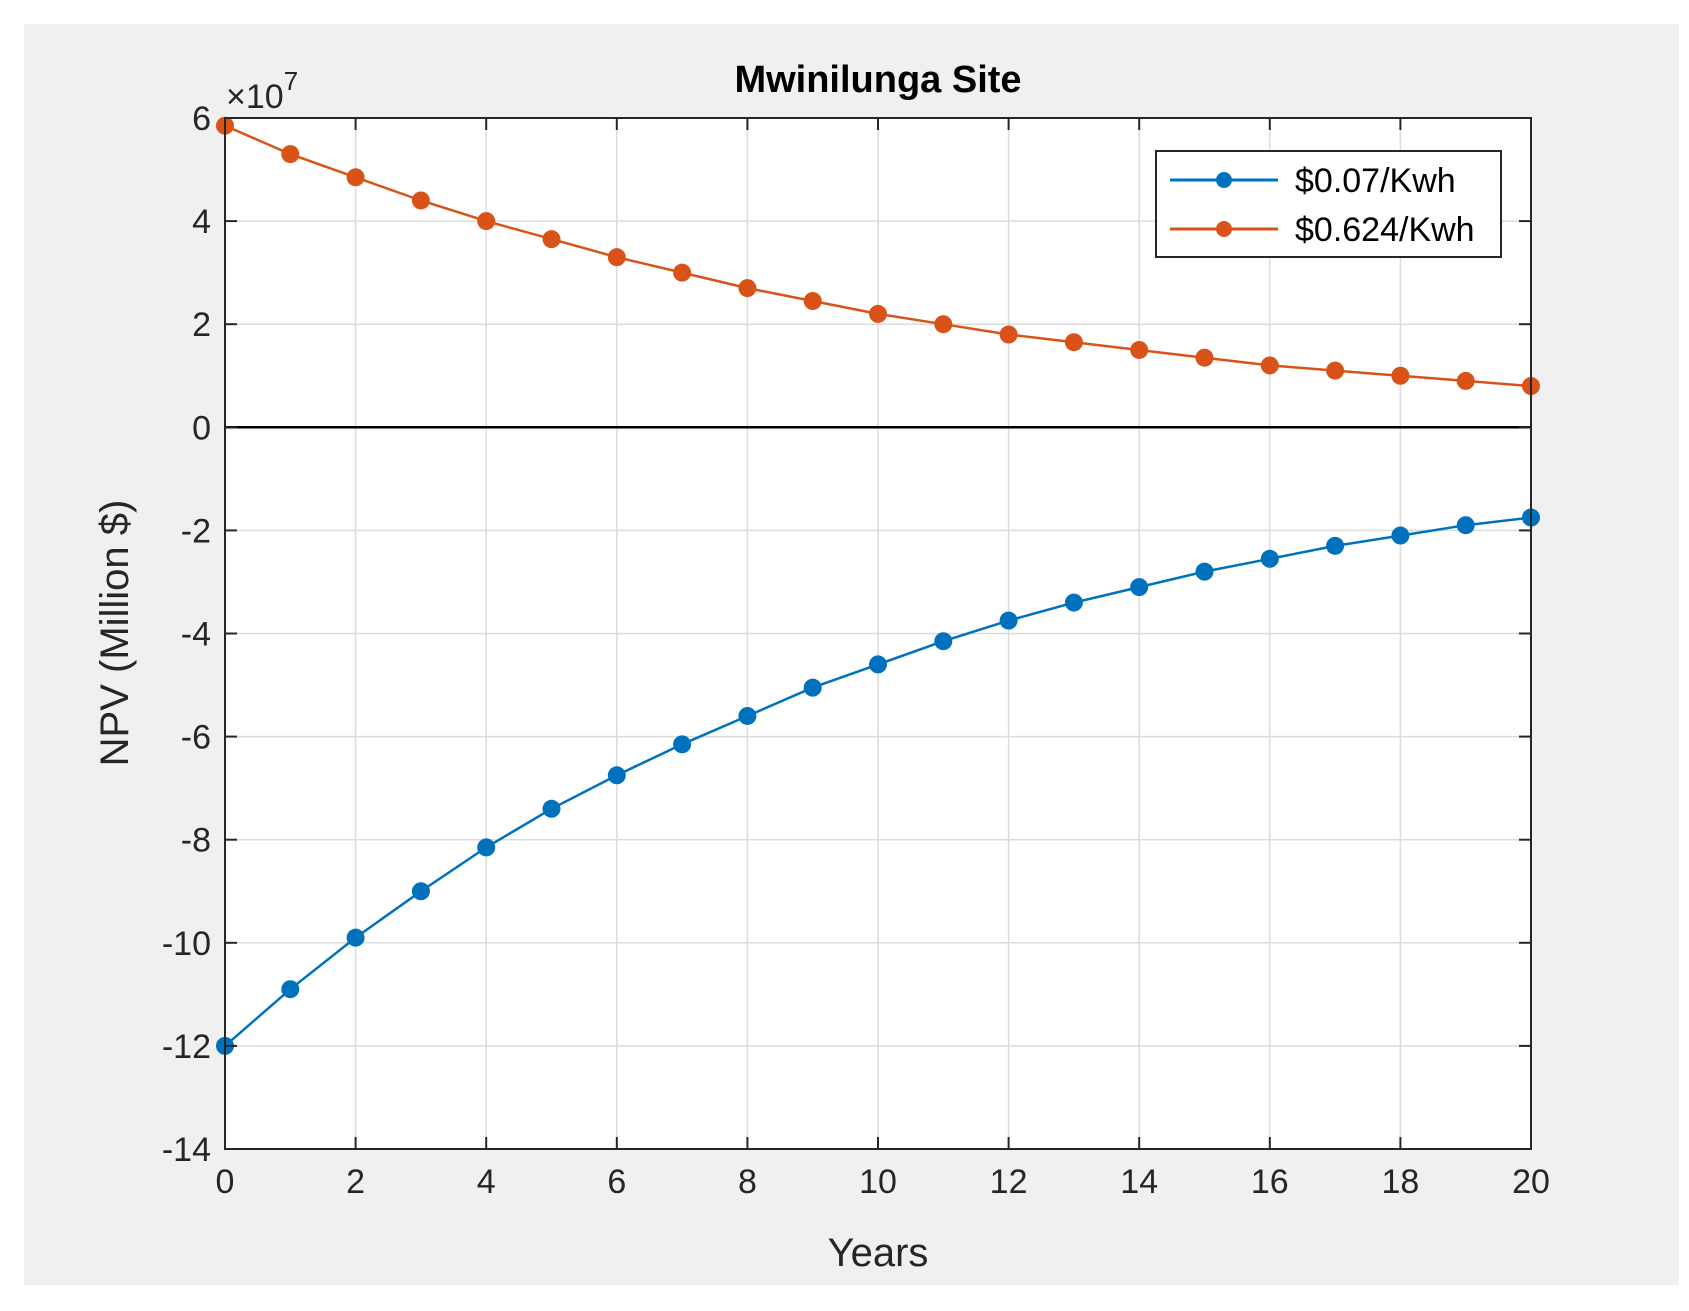 The height and width of the screenshot is (1311, 1689). Describe the element at coordinates (201, 222) in the screenshot. I see `y-tick-label: 4` at that location.